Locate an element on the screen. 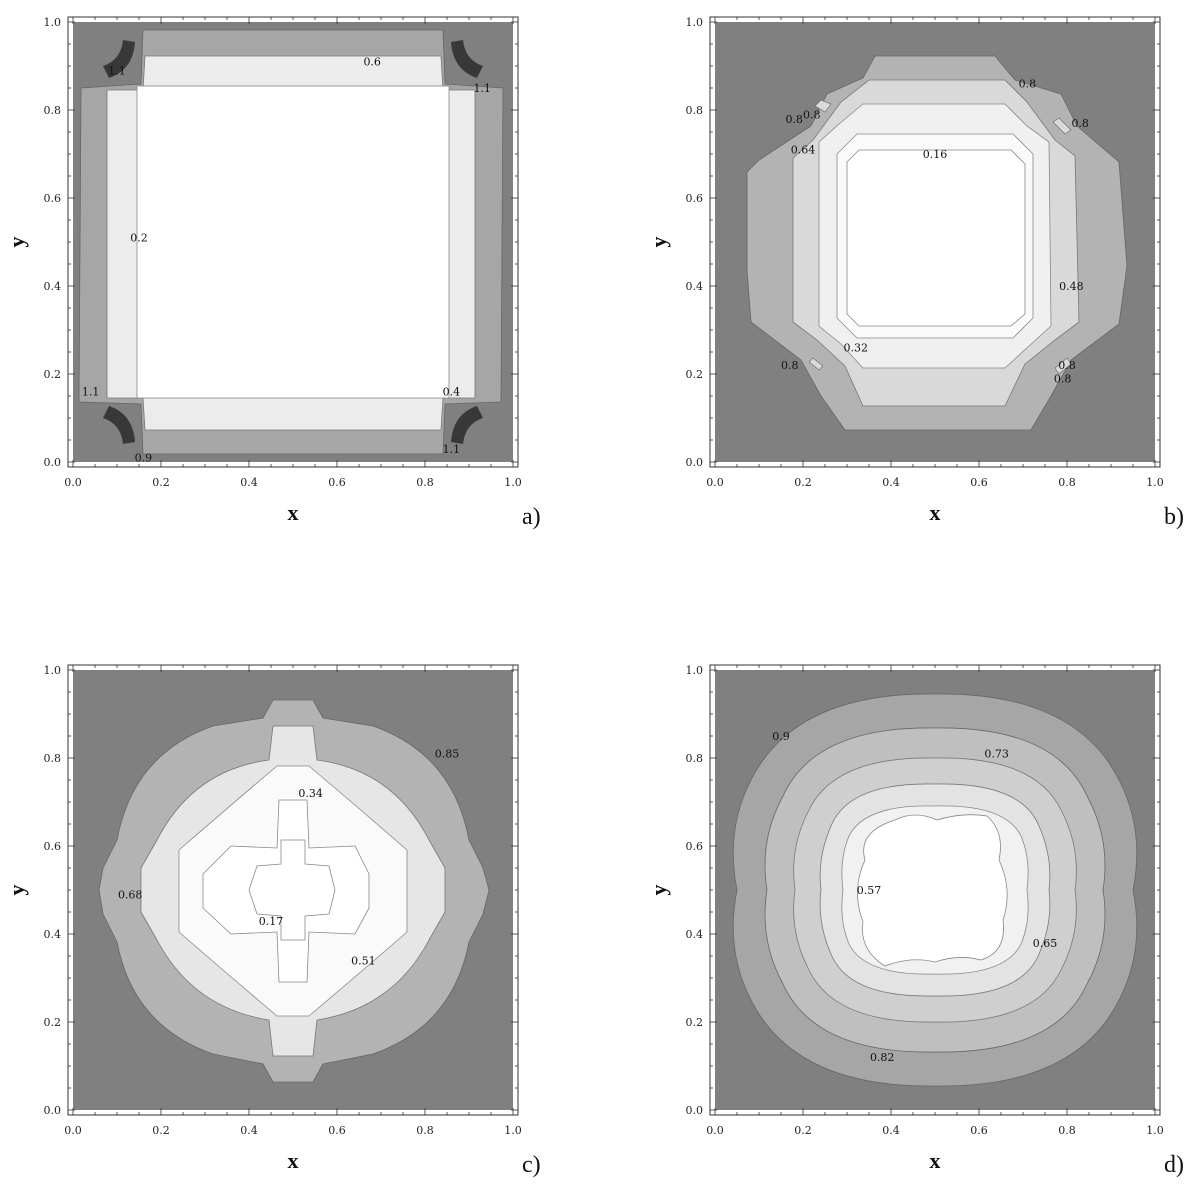 The height and width of the screenshot is (1186, 1194). panel-tag-d: d) is located at coordinates (1174, 1165).